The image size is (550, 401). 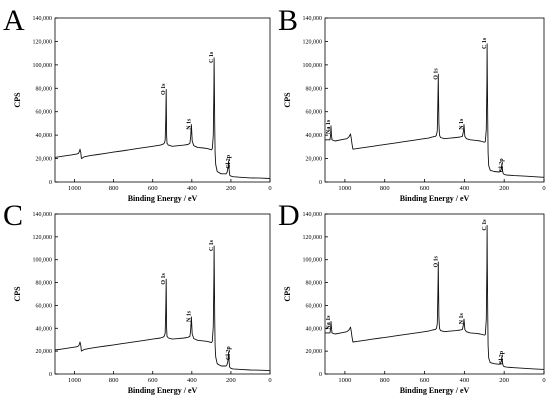 I want to click on panel-label-c: C, so click(x=13, y=215).